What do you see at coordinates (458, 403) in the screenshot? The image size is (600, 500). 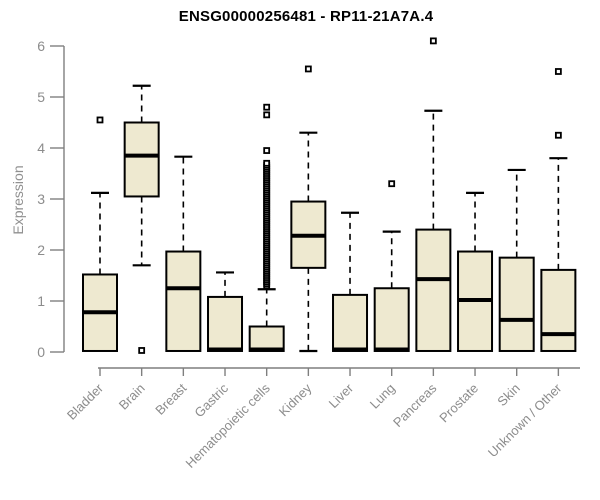 I see `x-category-label: Prostate` at bounding box center [458, 403].